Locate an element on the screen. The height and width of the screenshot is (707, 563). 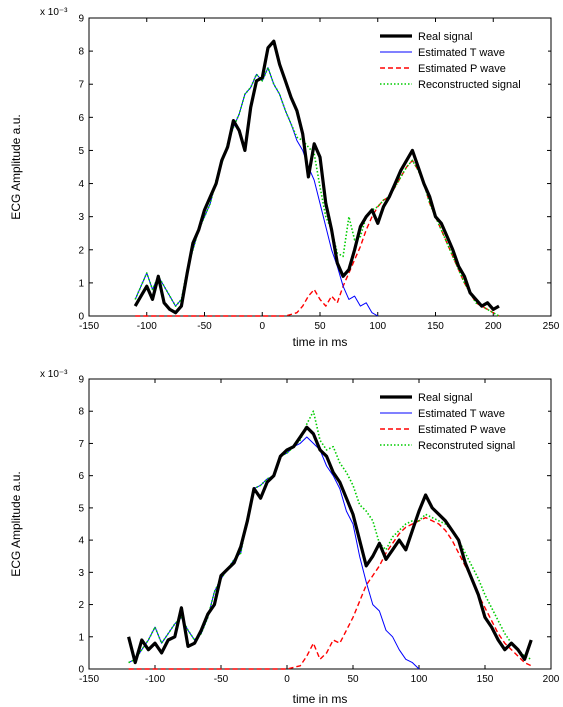
x-tick-label: 250 is located at coordinates (551, 326).